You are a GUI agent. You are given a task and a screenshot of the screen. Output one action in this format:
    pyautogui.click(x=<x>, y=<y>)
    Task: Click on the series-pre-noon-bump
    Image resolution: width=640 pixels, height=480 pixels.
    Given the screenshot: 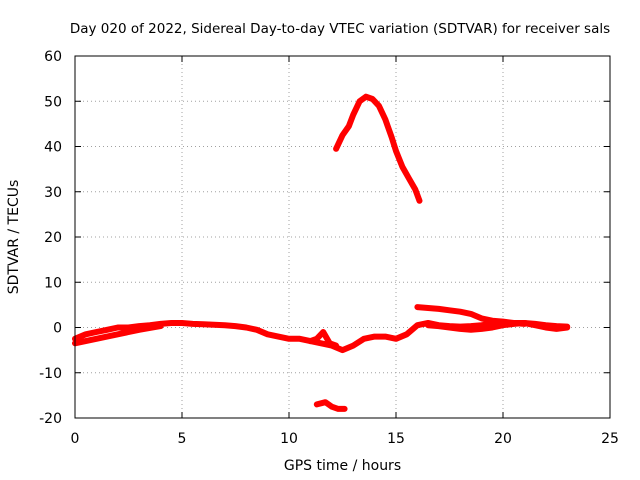 What is the action you would take?
    pyautogui.click(x=323, y=339)
    